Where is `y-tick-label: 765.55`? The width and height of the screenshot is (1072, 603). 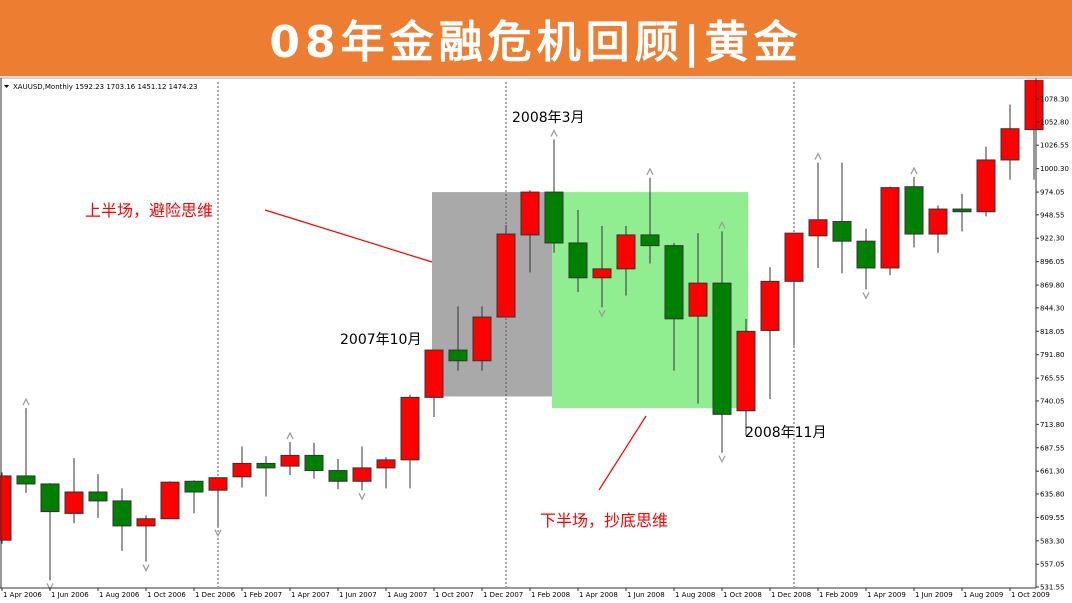
y-tick-label: 765.55 is located at coordinates (1052, 379).